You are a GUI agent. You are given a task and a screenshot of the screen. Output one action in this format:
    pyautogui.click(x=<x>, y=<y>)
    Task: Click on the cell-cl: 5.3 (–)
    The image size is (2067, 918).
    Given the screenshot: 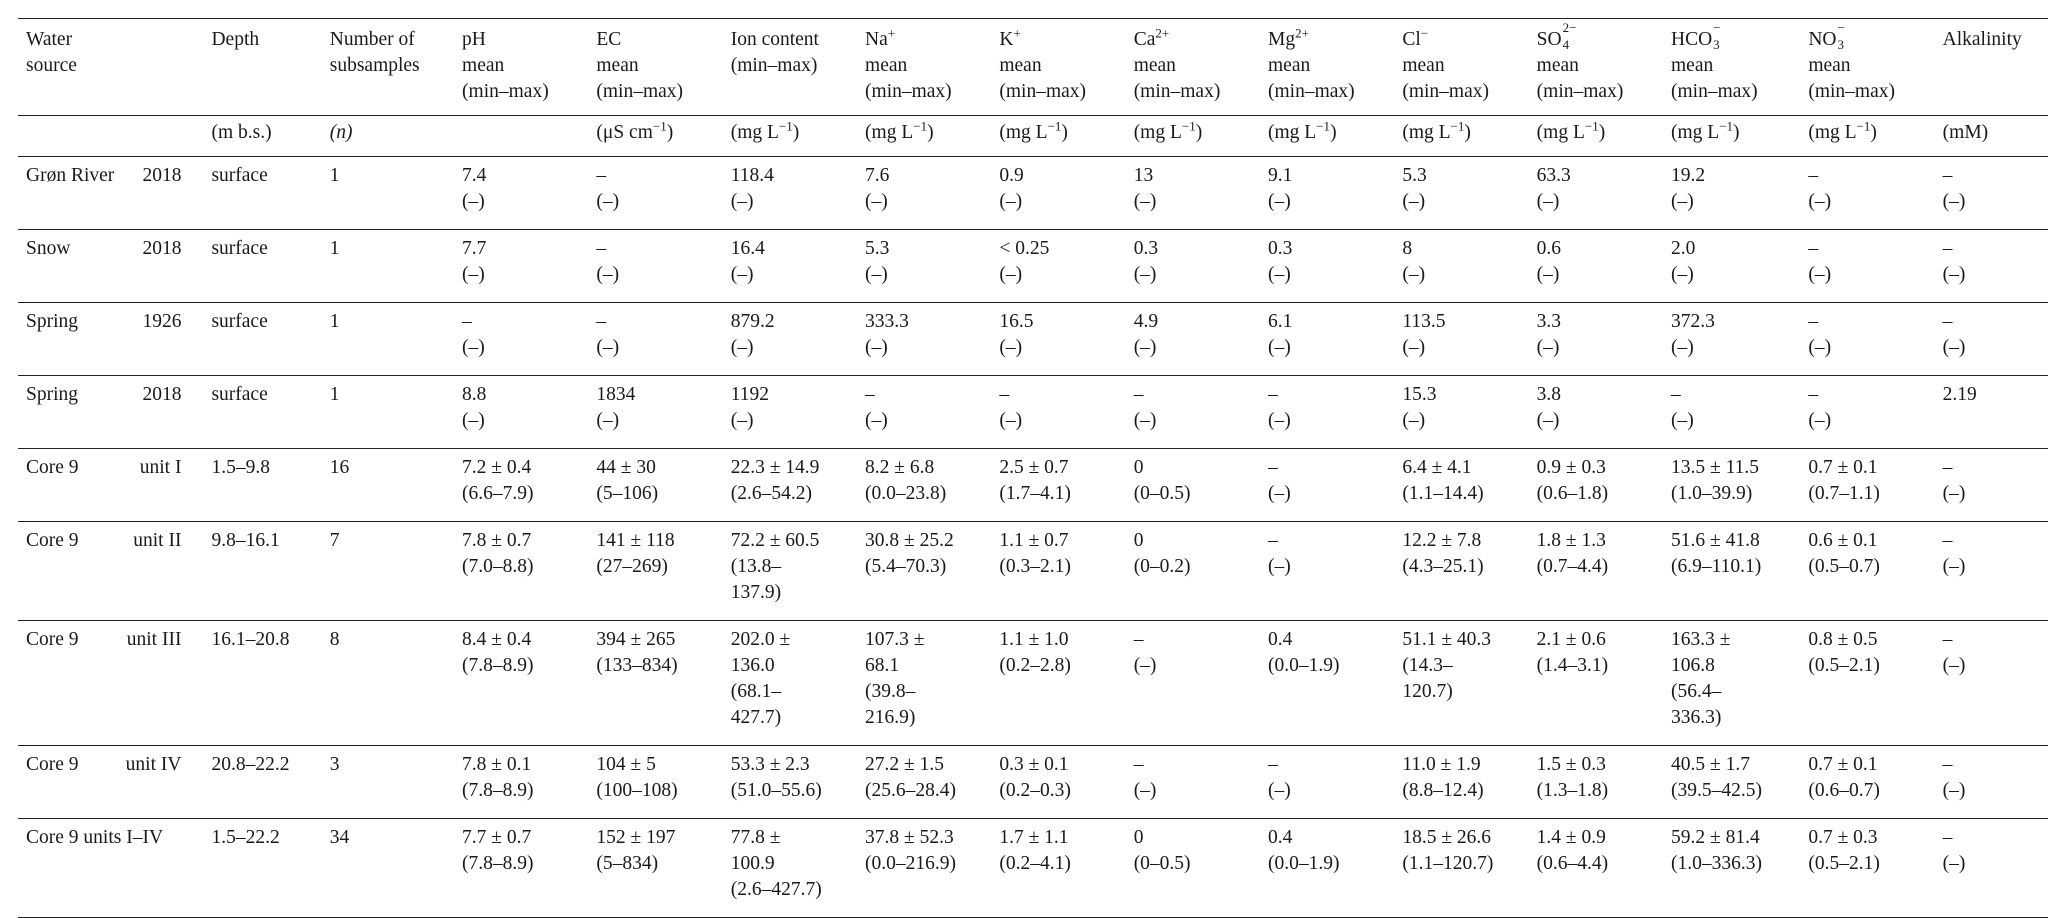 What is the action you would take?
    pyautogui.click(x=1414, y=188)
    